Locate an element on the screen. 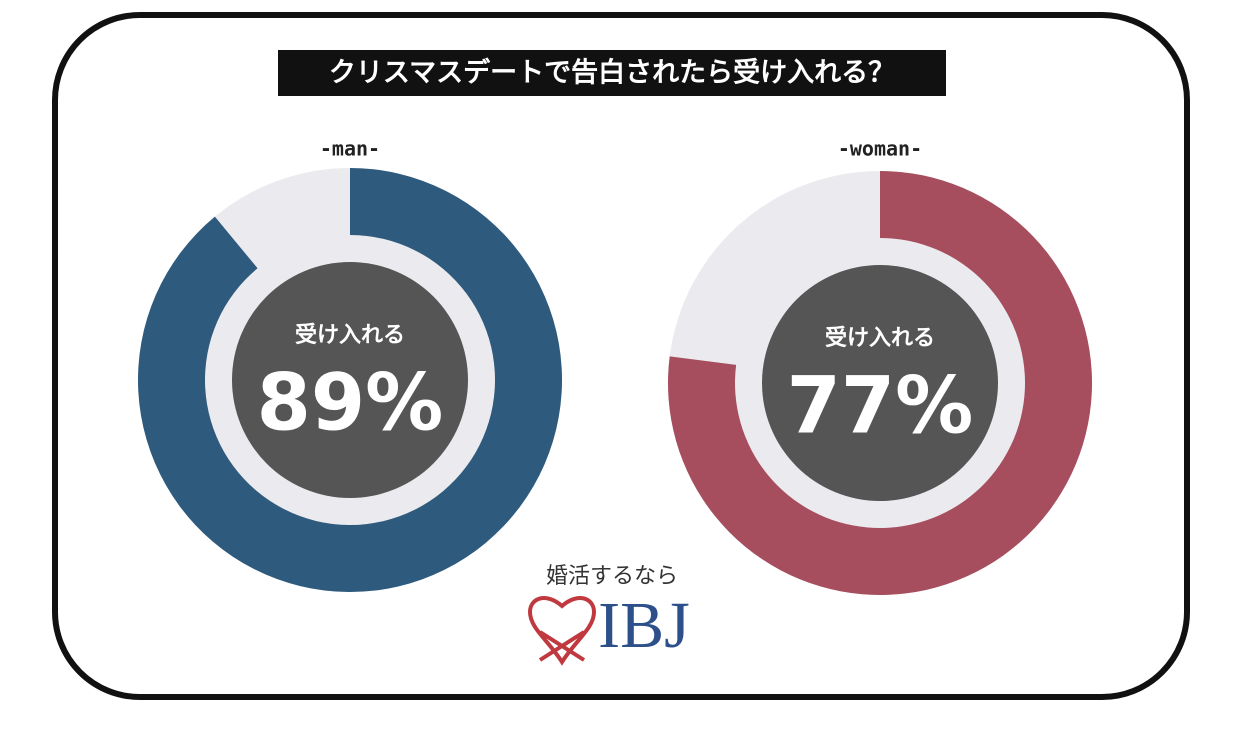  logo-heart is located at coordinates (562, 631).